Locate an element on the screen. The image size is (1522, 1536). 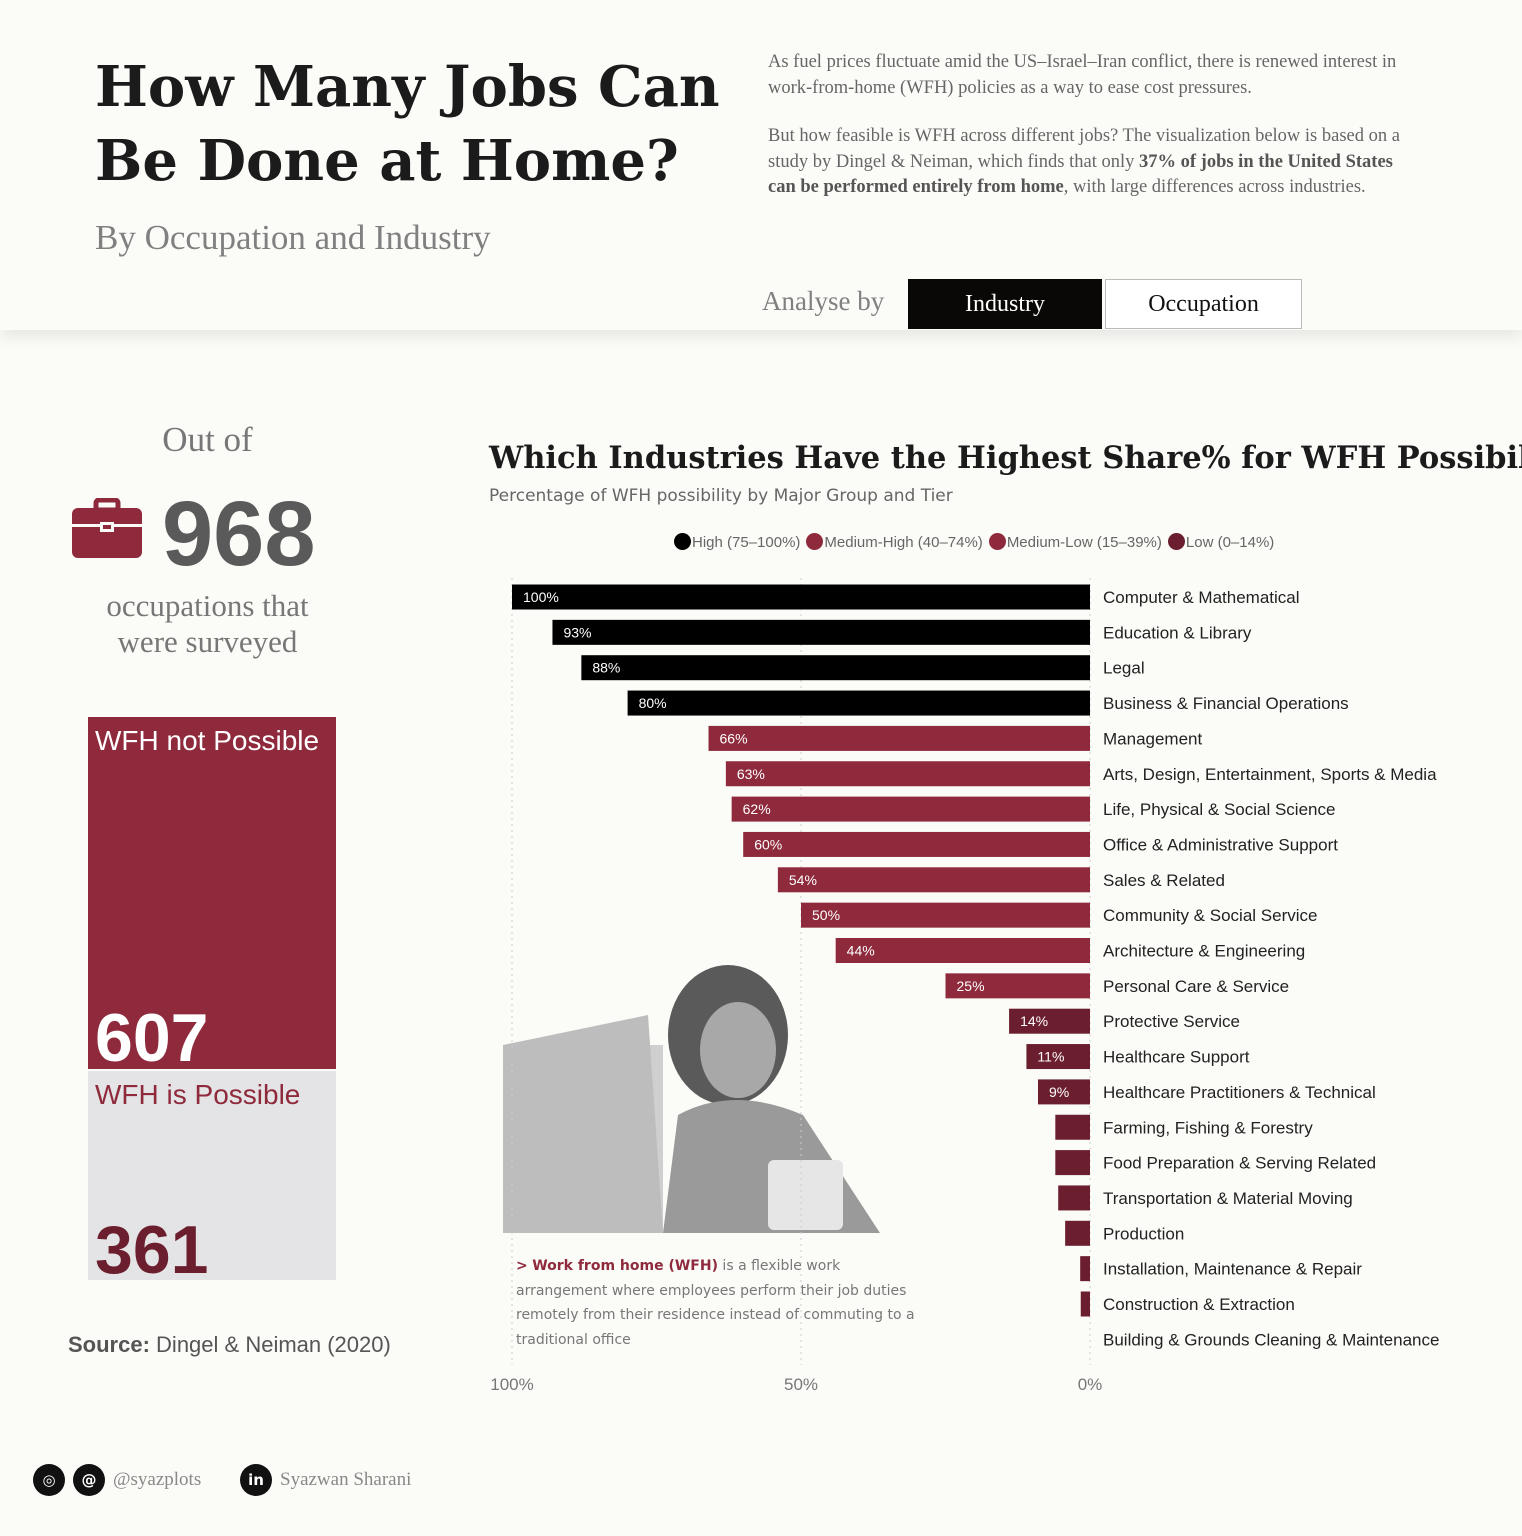
category-label: Production is located at coordinates (1143, 1233).